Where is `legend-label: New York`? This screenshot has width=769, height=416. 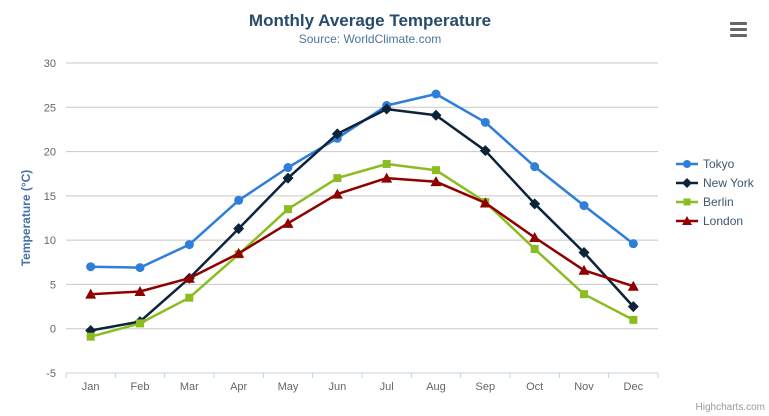 legend-label: New York is located at coordinates (728, 183).